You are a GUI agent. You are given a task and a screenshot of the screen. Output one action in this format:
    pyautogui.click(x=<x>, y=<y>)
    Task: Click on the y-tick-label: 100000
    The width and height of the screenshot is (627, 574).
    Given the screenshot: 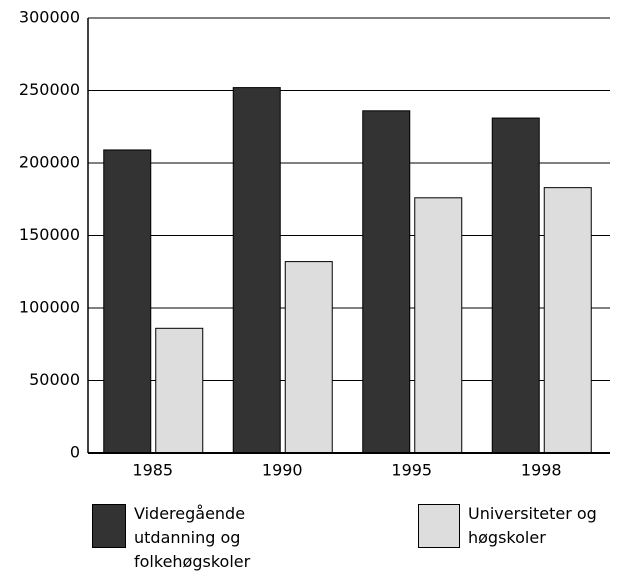 What is the action you would take?
    pyautogui.click(x=49, y=307)
    